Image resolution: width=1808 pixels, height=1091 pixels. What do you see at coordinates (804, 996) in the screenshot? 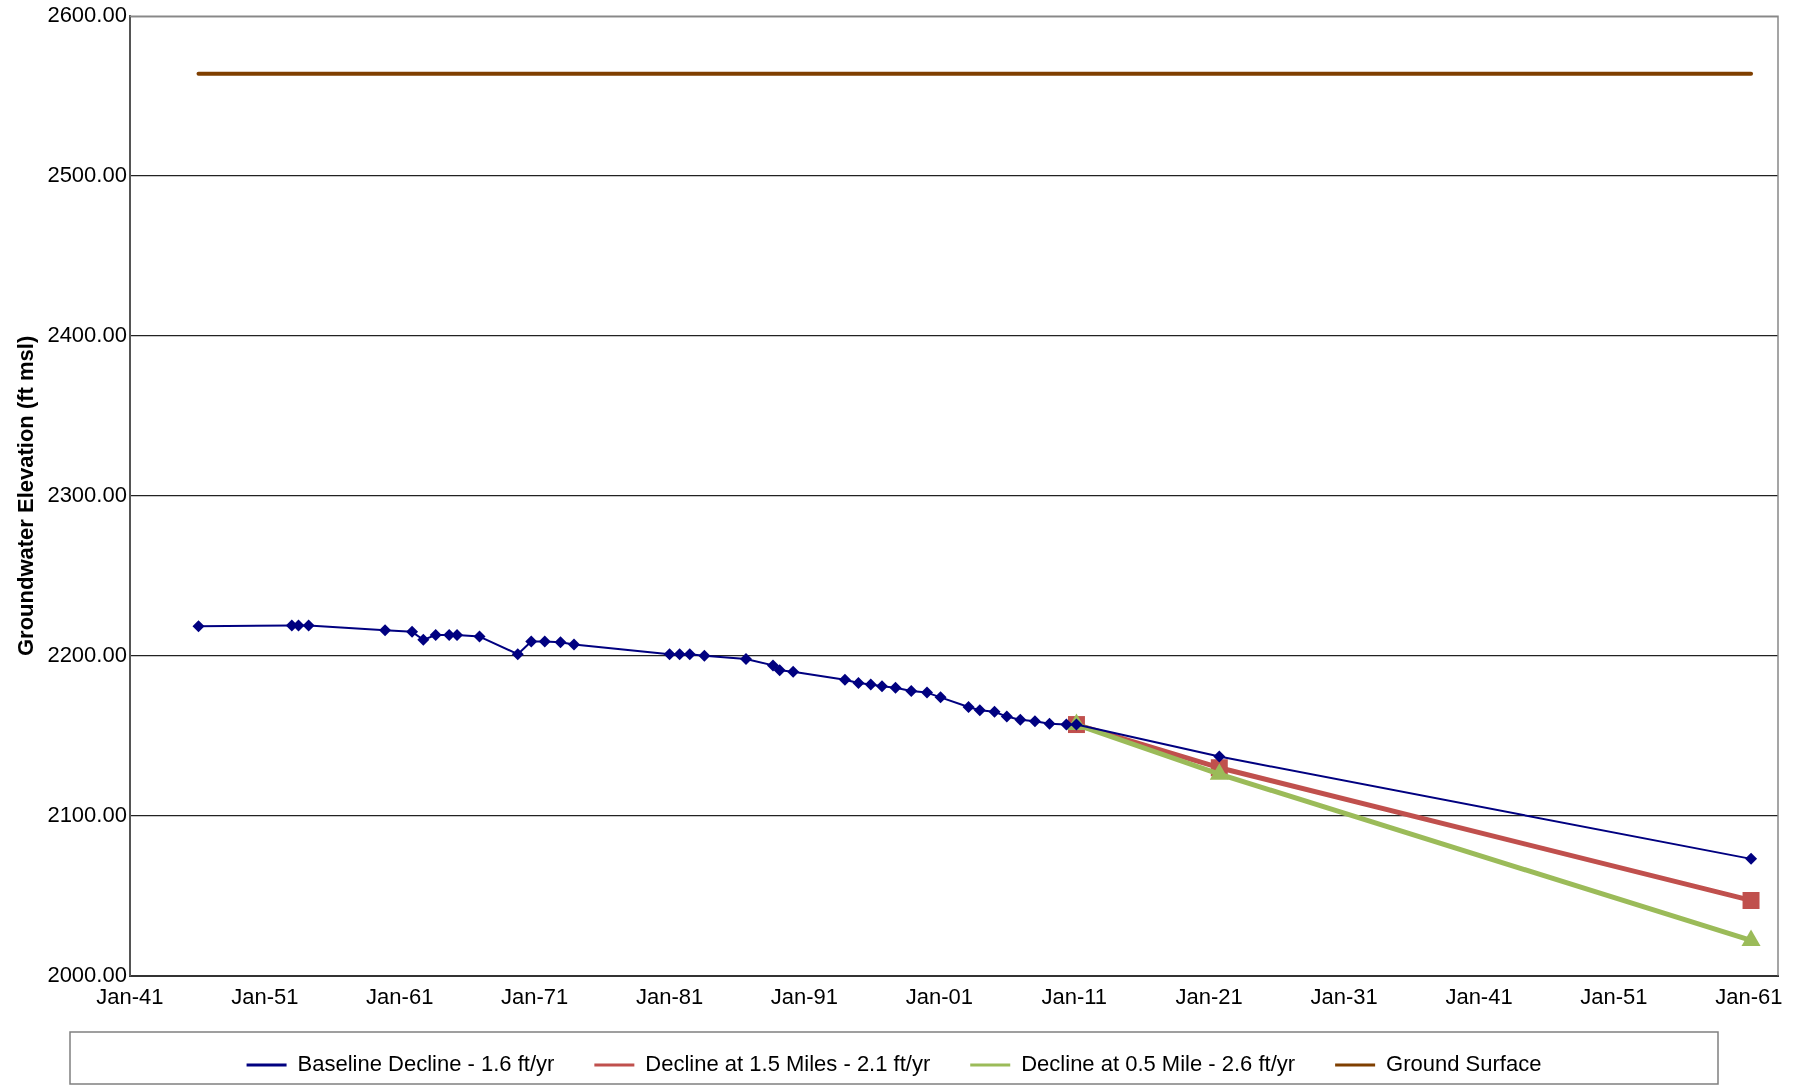
I see `x-tick-label: Jan-91` at bounding box center [804, 996].